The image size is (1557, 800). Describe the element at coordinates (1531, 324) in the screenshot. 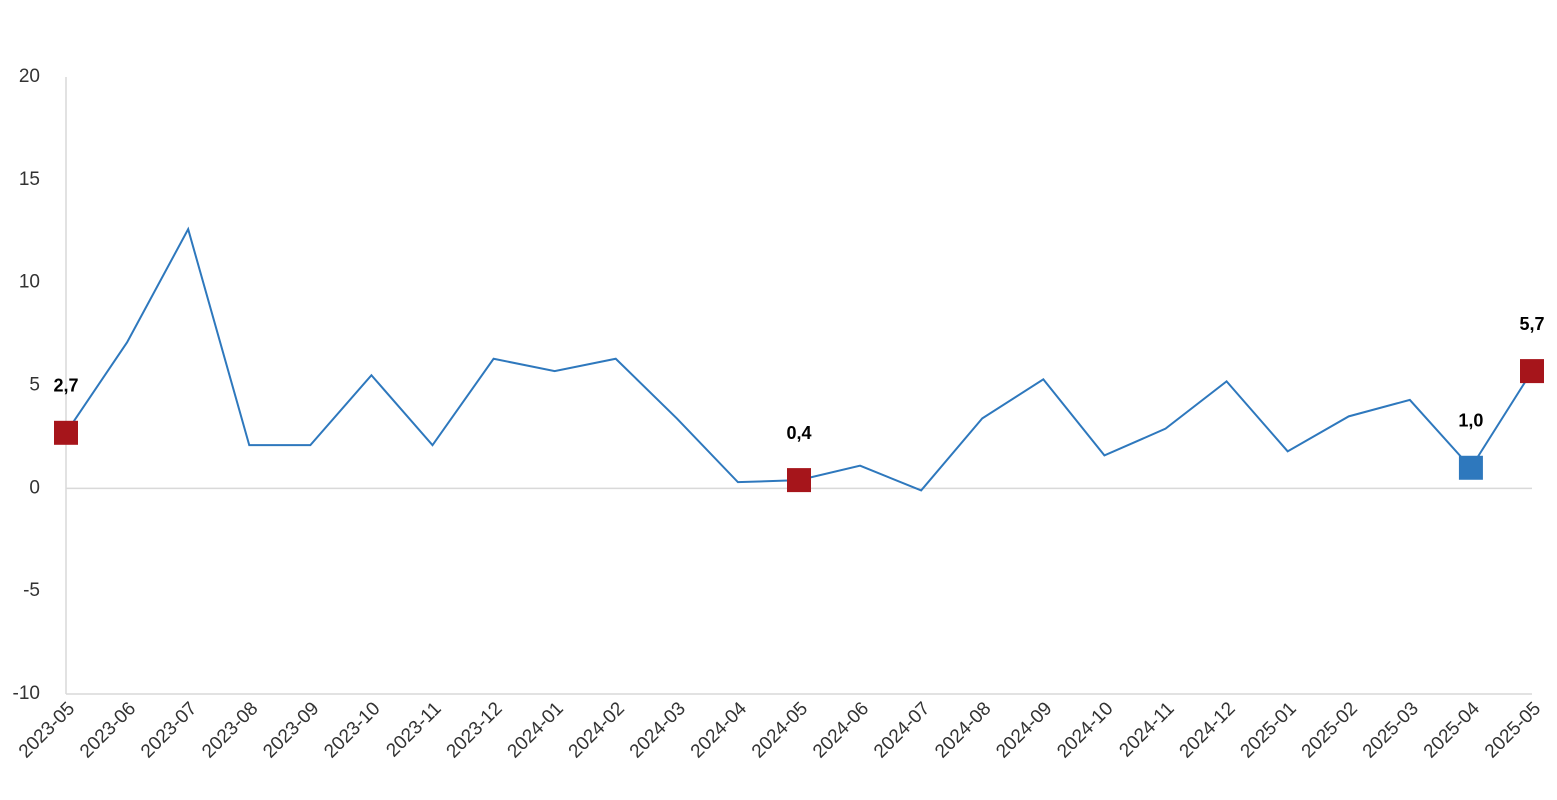

I see `value-label: 5,7` at that location.